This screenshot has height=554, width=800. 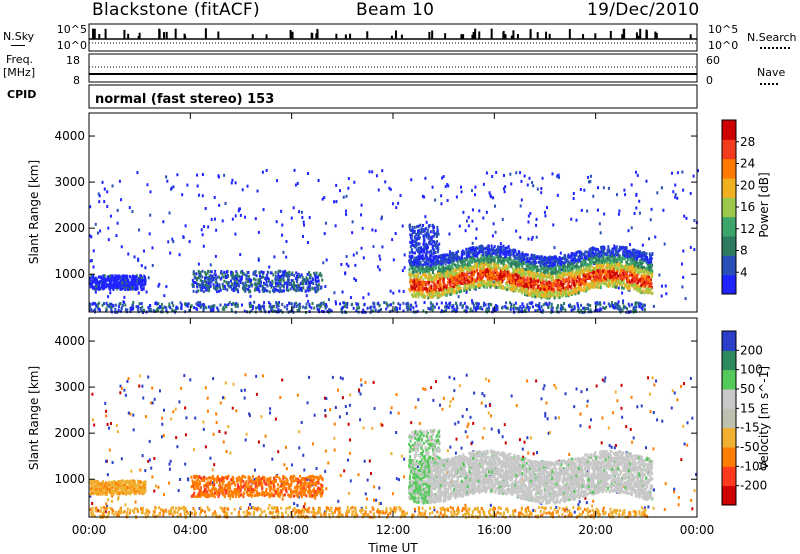 What do you see at coordinates (72, 29) in the screenshot?
I see `n-sky-tick-top: 10^5` at bounding box center [72, 29].